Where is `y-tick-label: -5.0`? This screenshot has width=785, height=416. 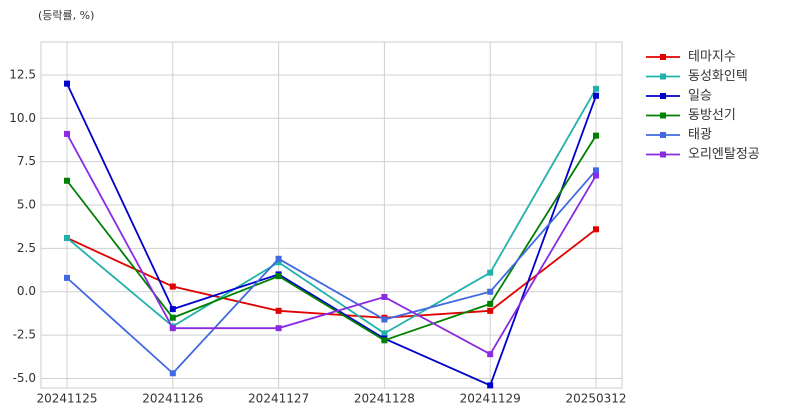
y-tick-label: -5.0 is located at coordinates (24, 378).